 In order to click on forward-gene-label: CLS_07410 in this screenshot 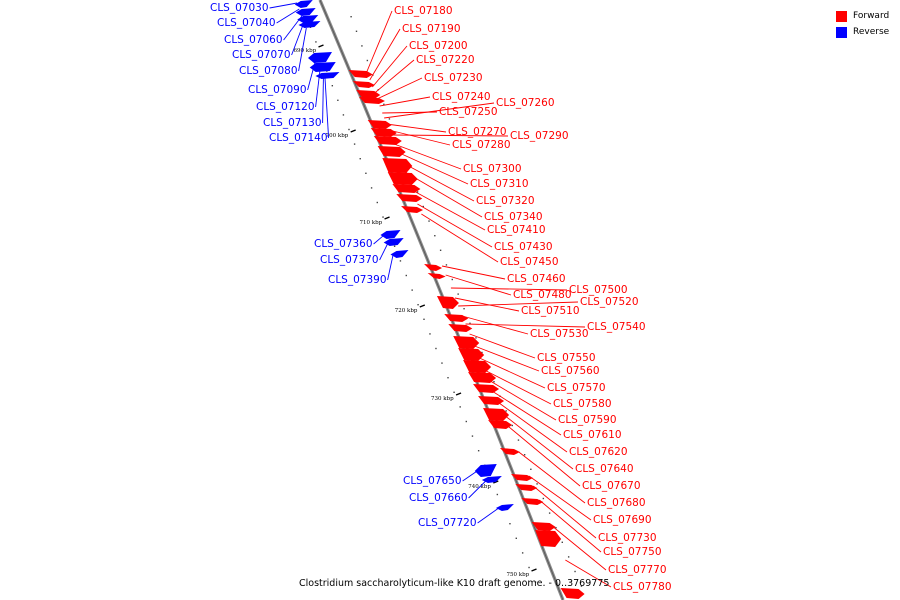, I will do `click(516, 230)`.